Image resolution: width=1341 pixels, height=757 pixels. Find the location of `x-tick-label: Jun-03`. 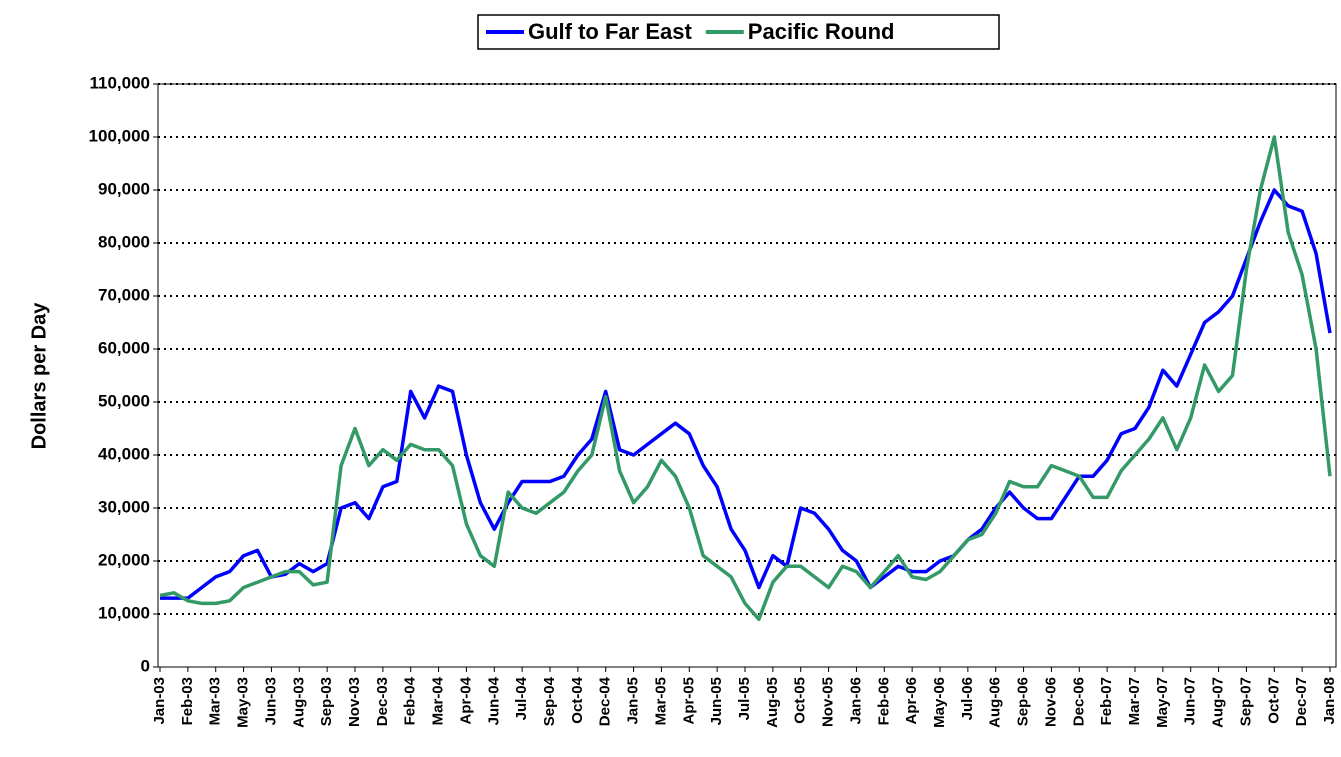

x-tick-label: Jun-03 is located at coordinates (270, 701).